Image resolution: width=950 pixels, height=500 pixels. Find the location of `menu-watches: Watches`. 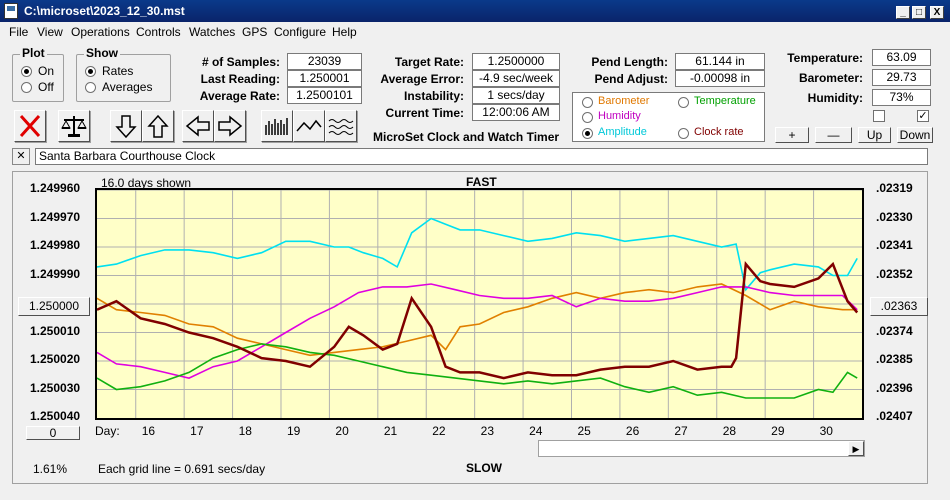

menu-watches: Watches is located at coordinates (212, 32).